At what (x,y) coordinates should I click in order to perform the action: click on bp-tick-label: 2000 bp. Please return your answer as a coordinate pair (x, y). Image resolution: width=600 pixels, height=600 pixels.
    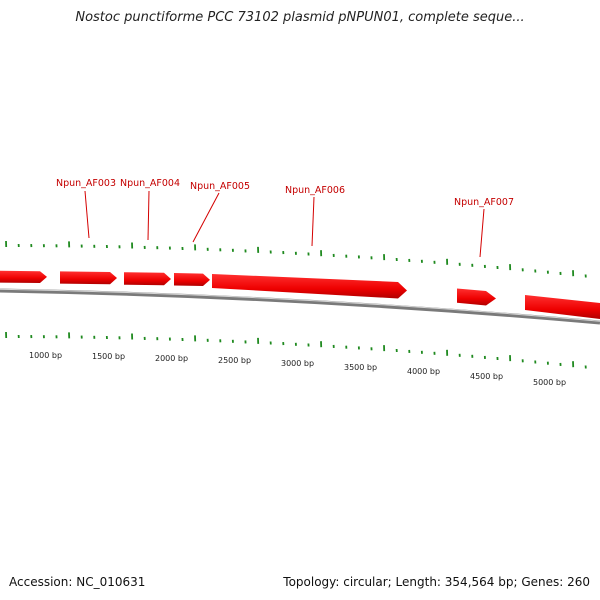
    Looking at the image, I should click on (171, 358).